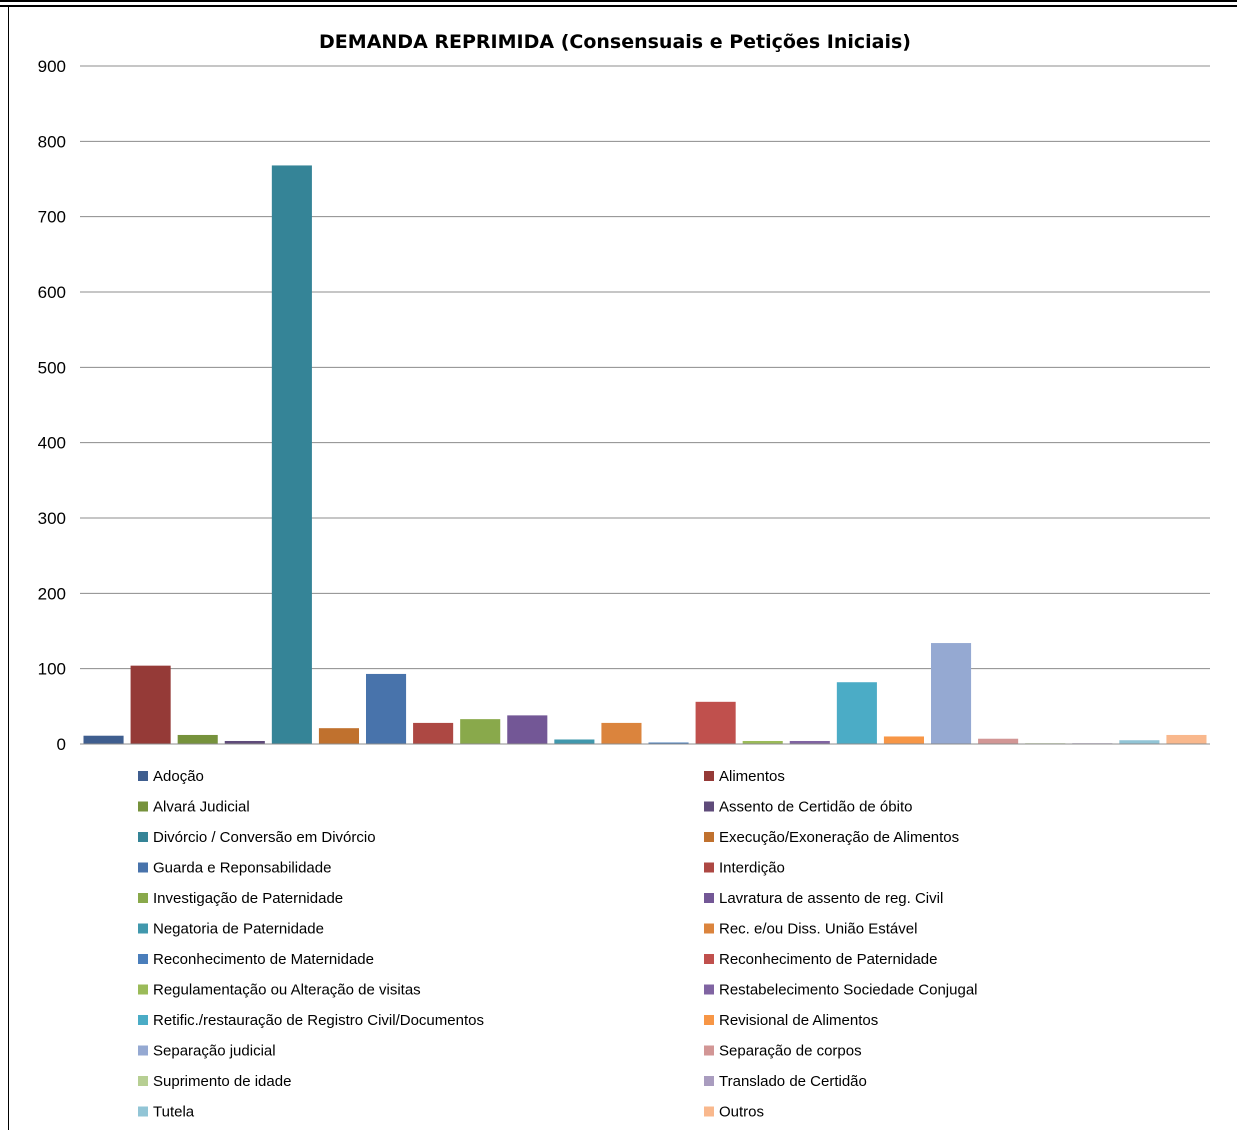 This screenshot has width=1237, height=1130. What do you see at coordinates (798, 1020) in the screenshot?
I see `legend-label-revisional-de-alimentos: Revisional de Alimentos` at bounding box center [798, 1020].